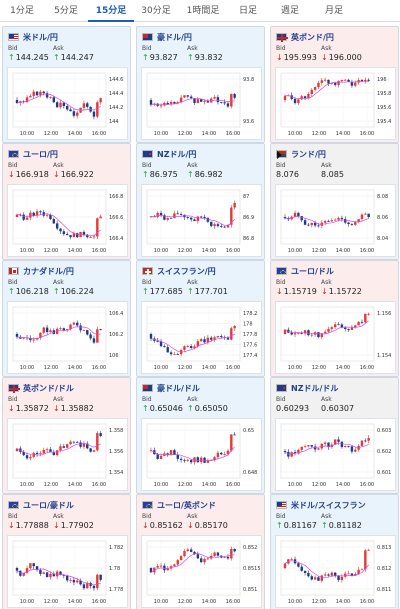 The image size is (400, 609). Describe the element at coordinates (27, 251) in the screenshot. I see `x-tick-label: 10:00` at that location.